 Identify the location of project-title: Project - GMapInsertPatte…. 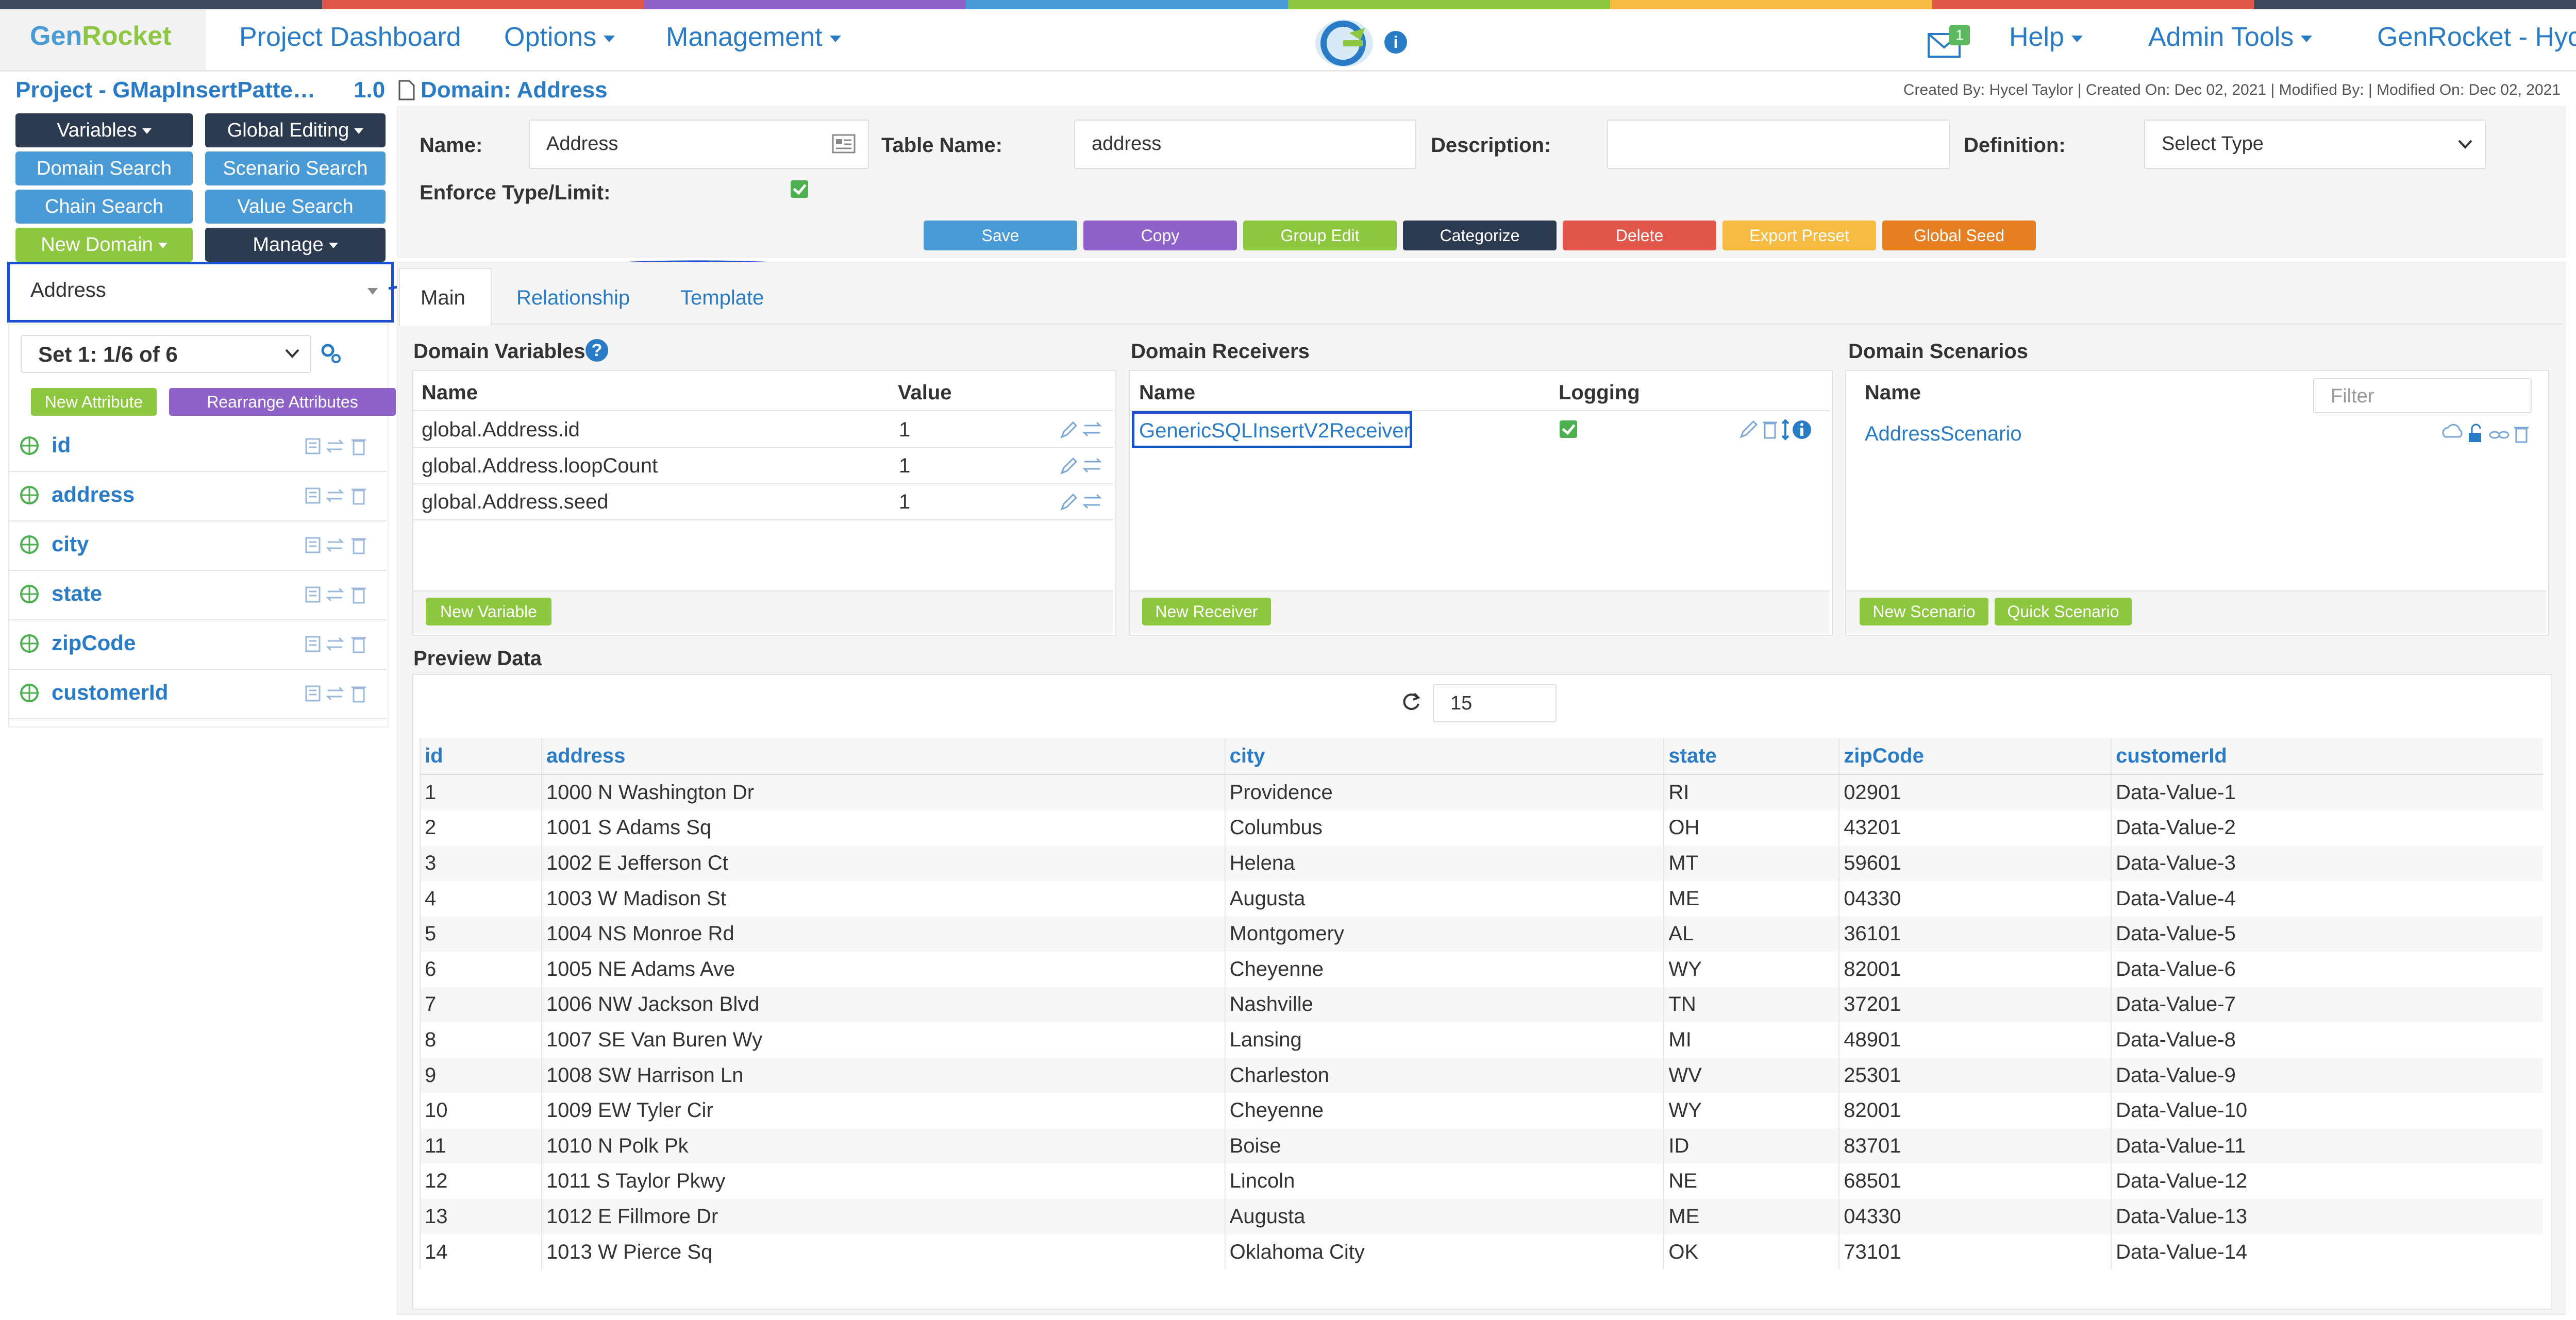
(165, 90).